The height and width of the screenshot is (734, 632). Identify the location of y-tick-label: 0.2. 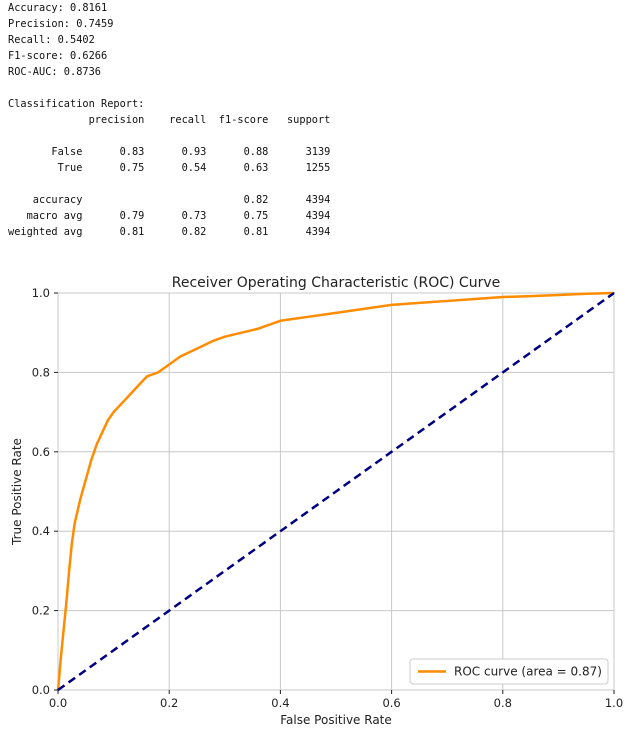
(41, 611).